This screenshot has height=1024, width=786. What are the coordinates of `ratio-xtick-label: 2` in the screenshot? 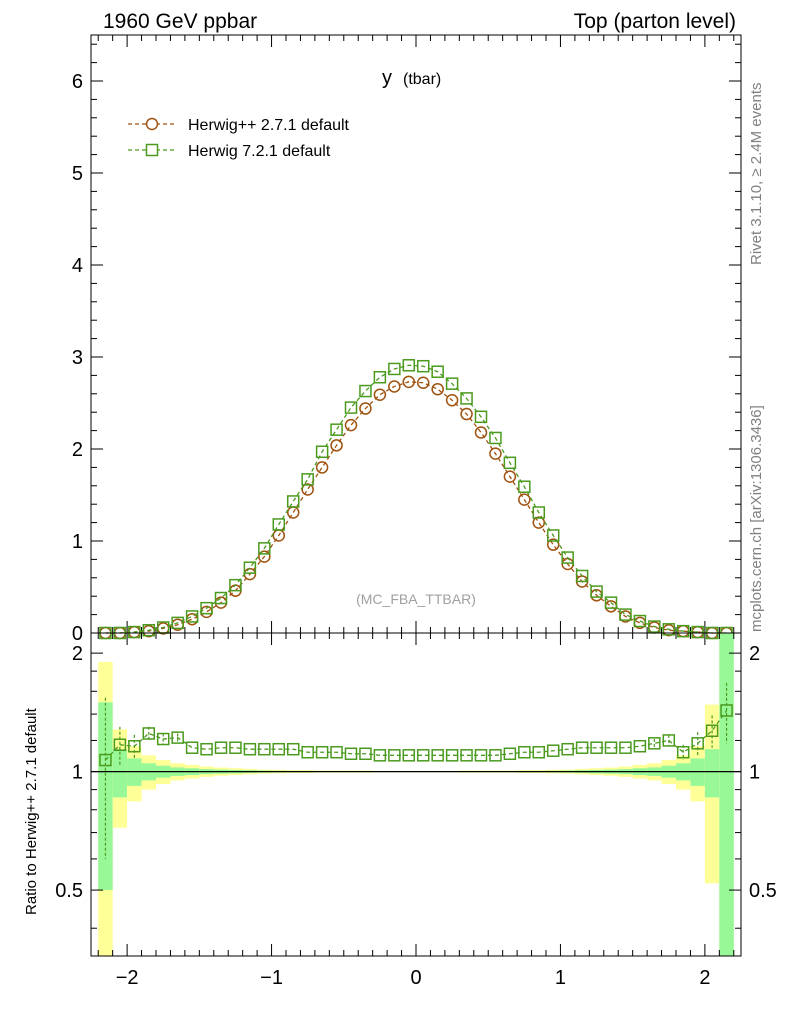 It's located at (704, 978).